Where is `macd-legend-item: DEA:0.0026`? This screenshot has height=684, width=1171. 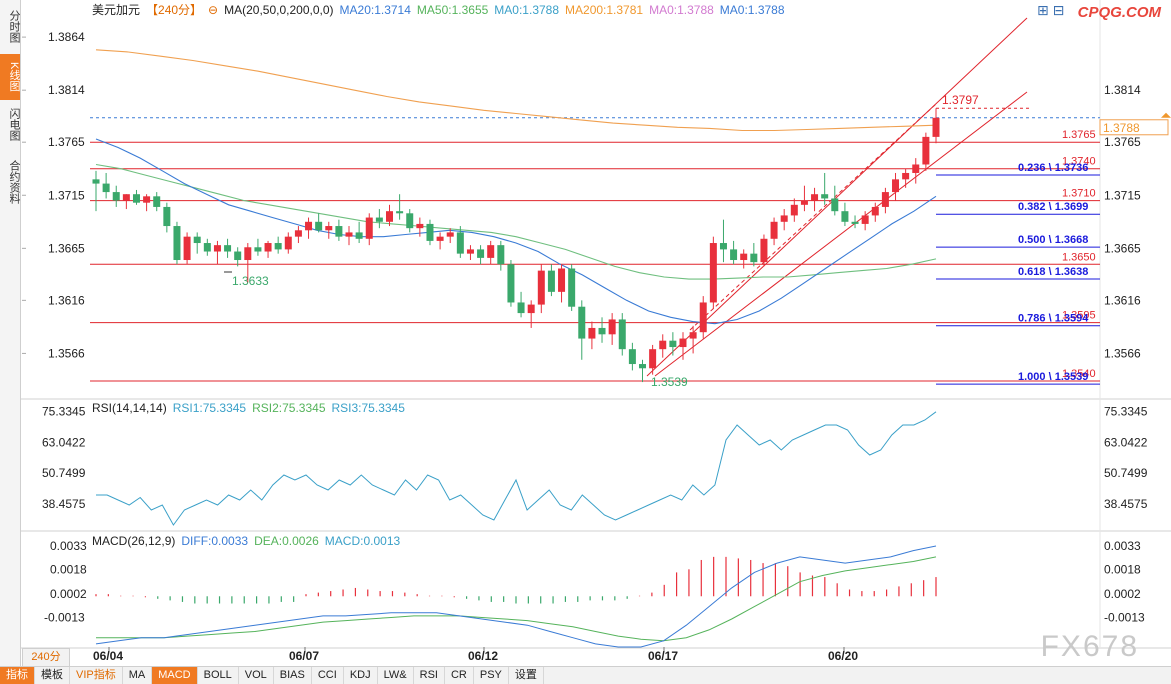 macd-legend-item: DEA:0.0026 is located at coordinates (286, 541).